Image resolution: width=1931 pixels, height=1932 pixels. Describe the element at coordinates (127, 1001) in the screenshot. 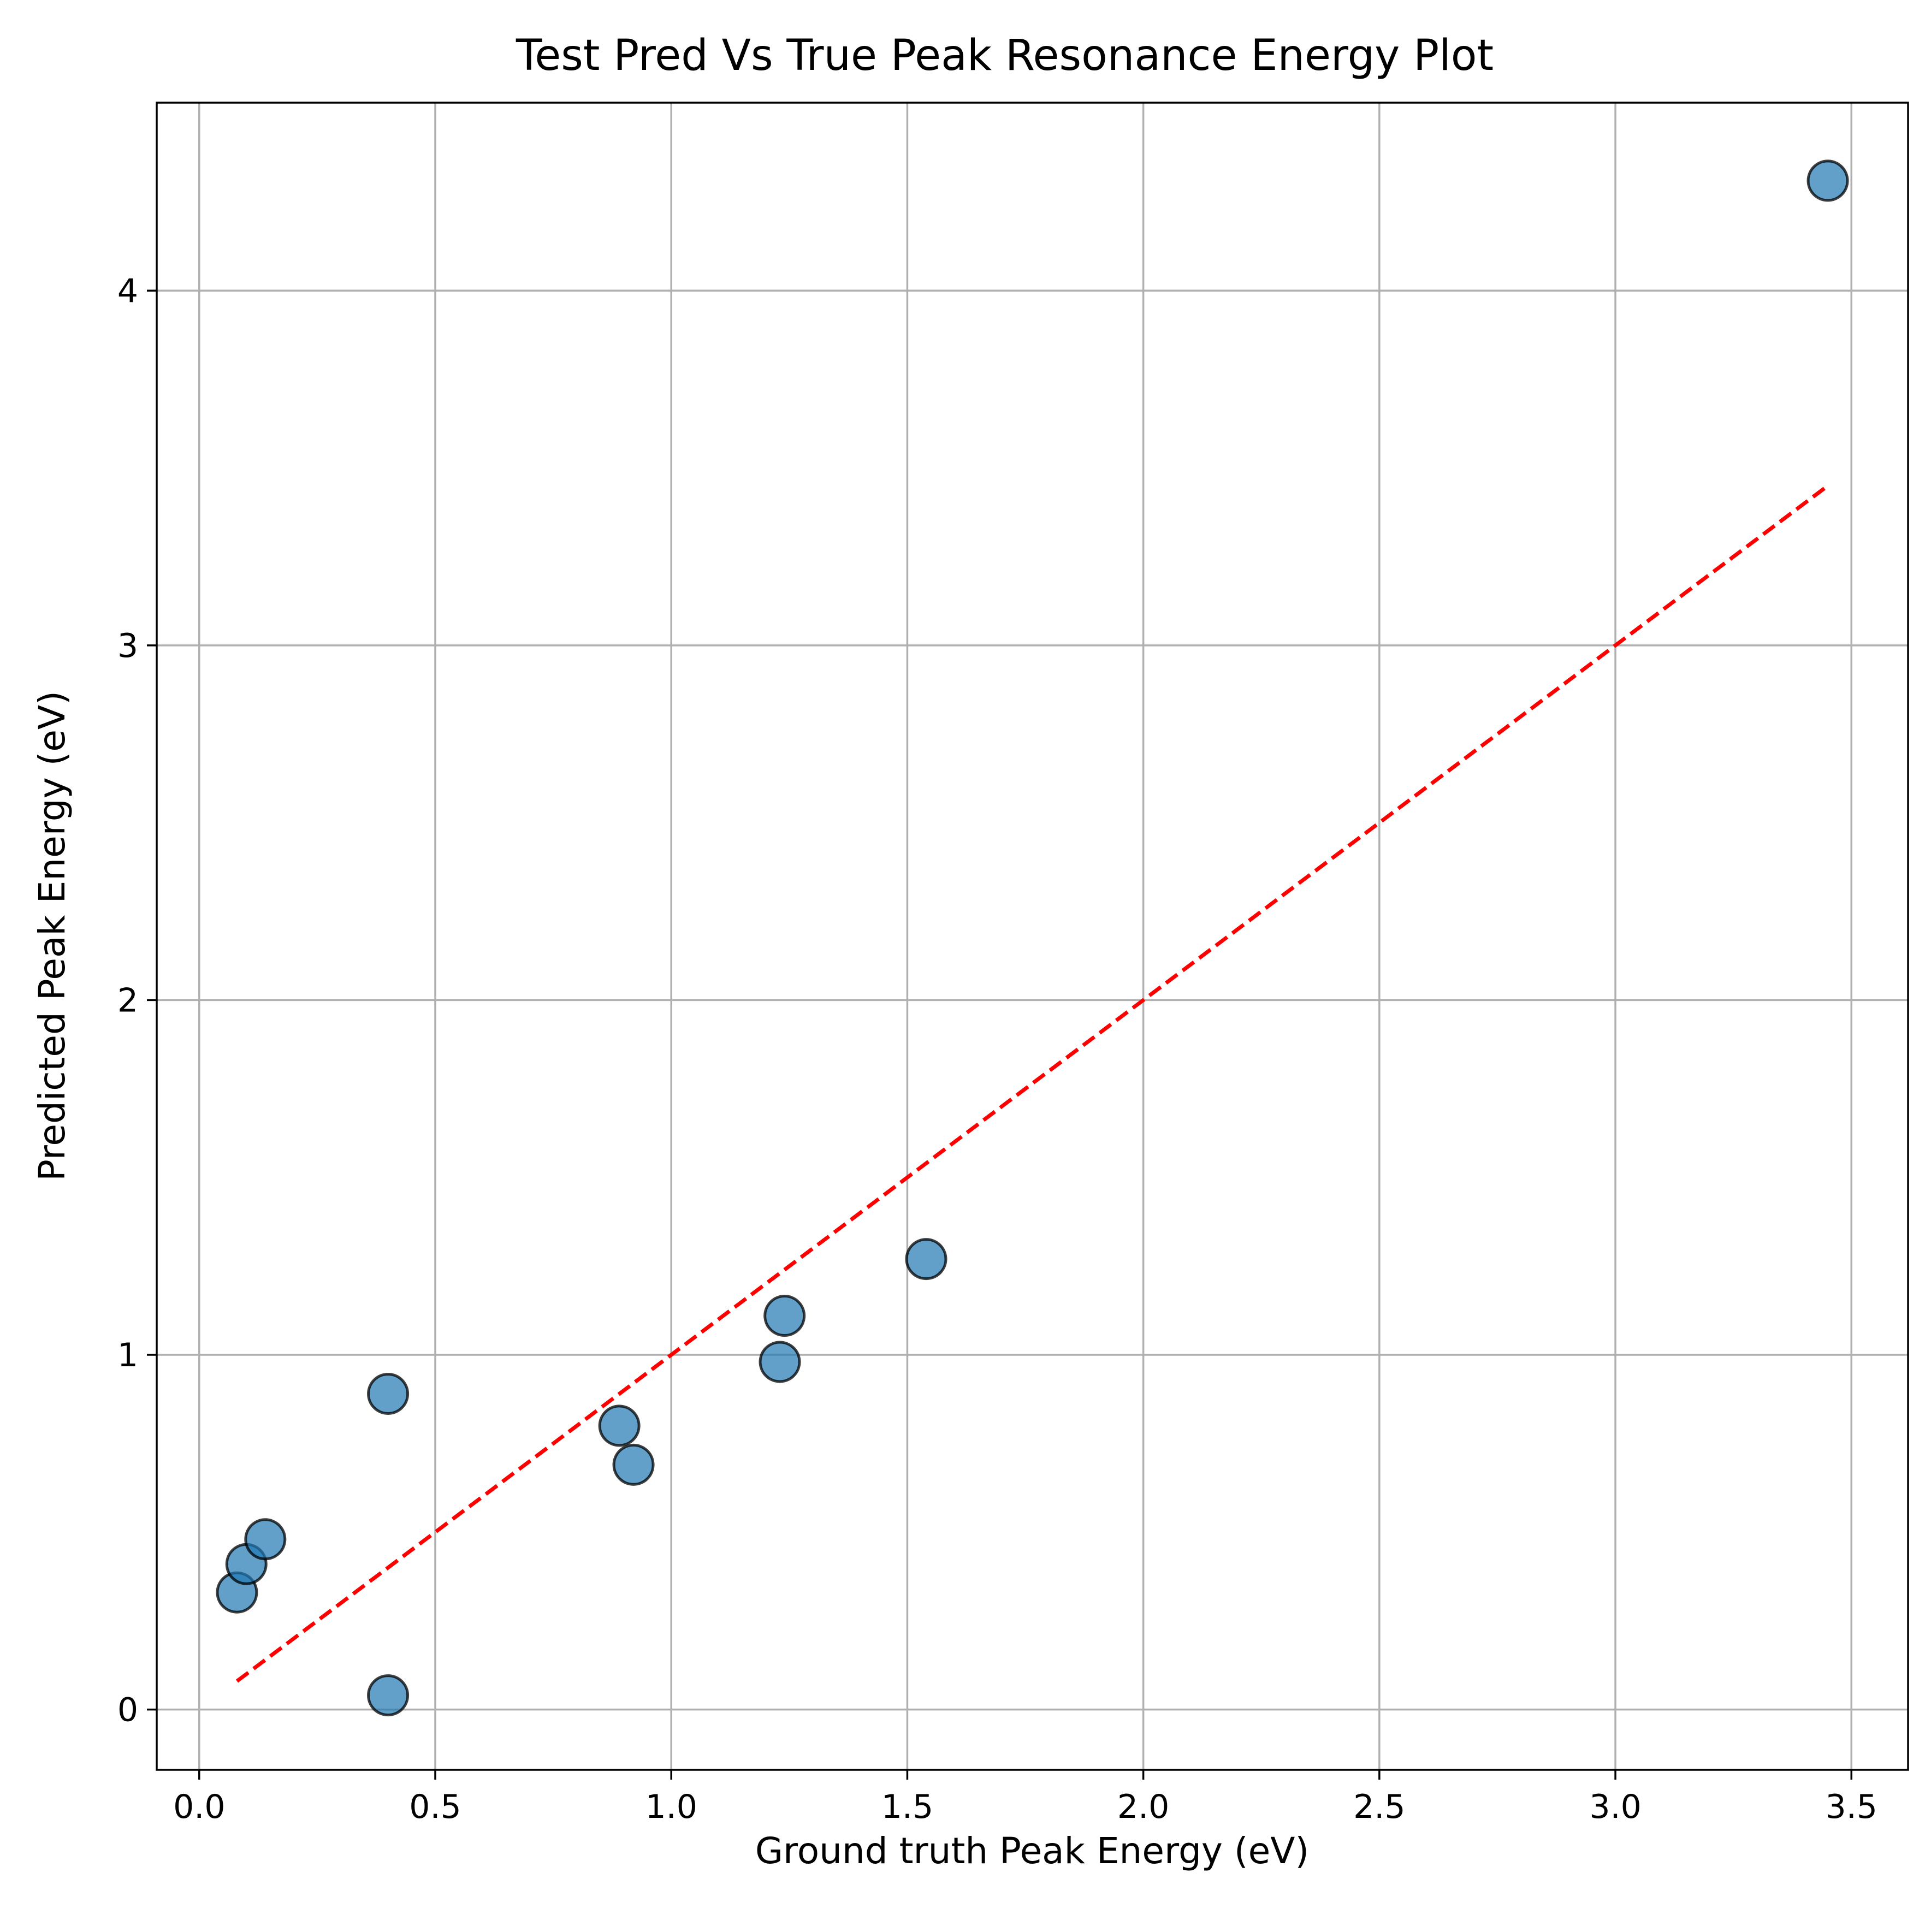

I see `y-tick-label: 2` at that location.